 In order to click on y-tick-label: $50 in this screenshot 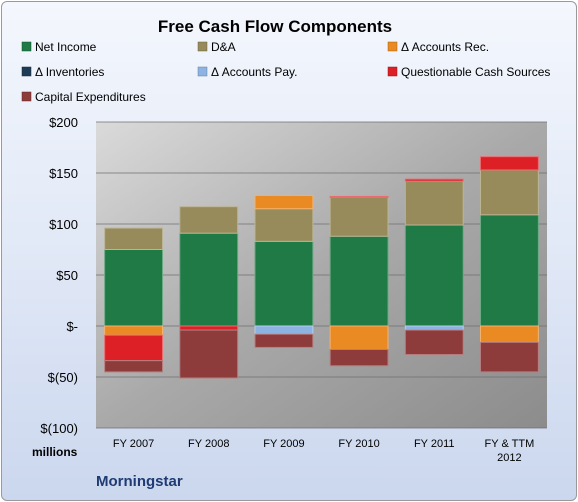, I will do `click(67, 275)`.